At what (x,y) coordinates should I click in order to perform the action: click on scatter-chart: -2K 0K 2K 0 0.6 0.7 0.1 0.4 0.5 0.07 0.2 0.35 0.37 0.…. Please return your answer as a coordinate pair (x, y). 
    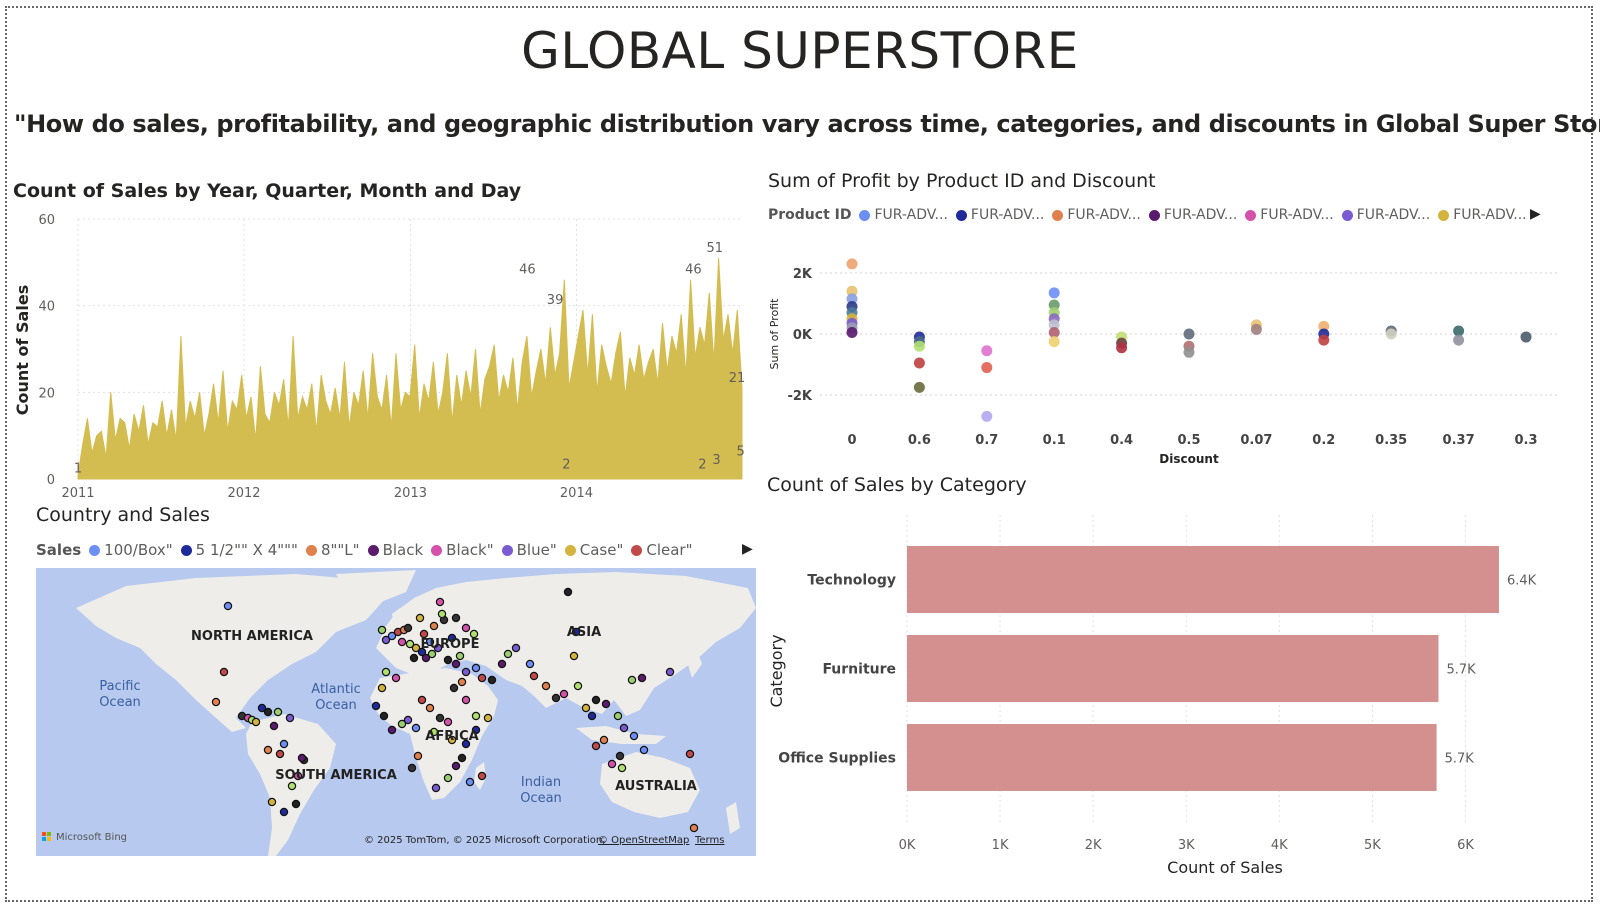
    Looking at the image, I should click on (1165, 350).